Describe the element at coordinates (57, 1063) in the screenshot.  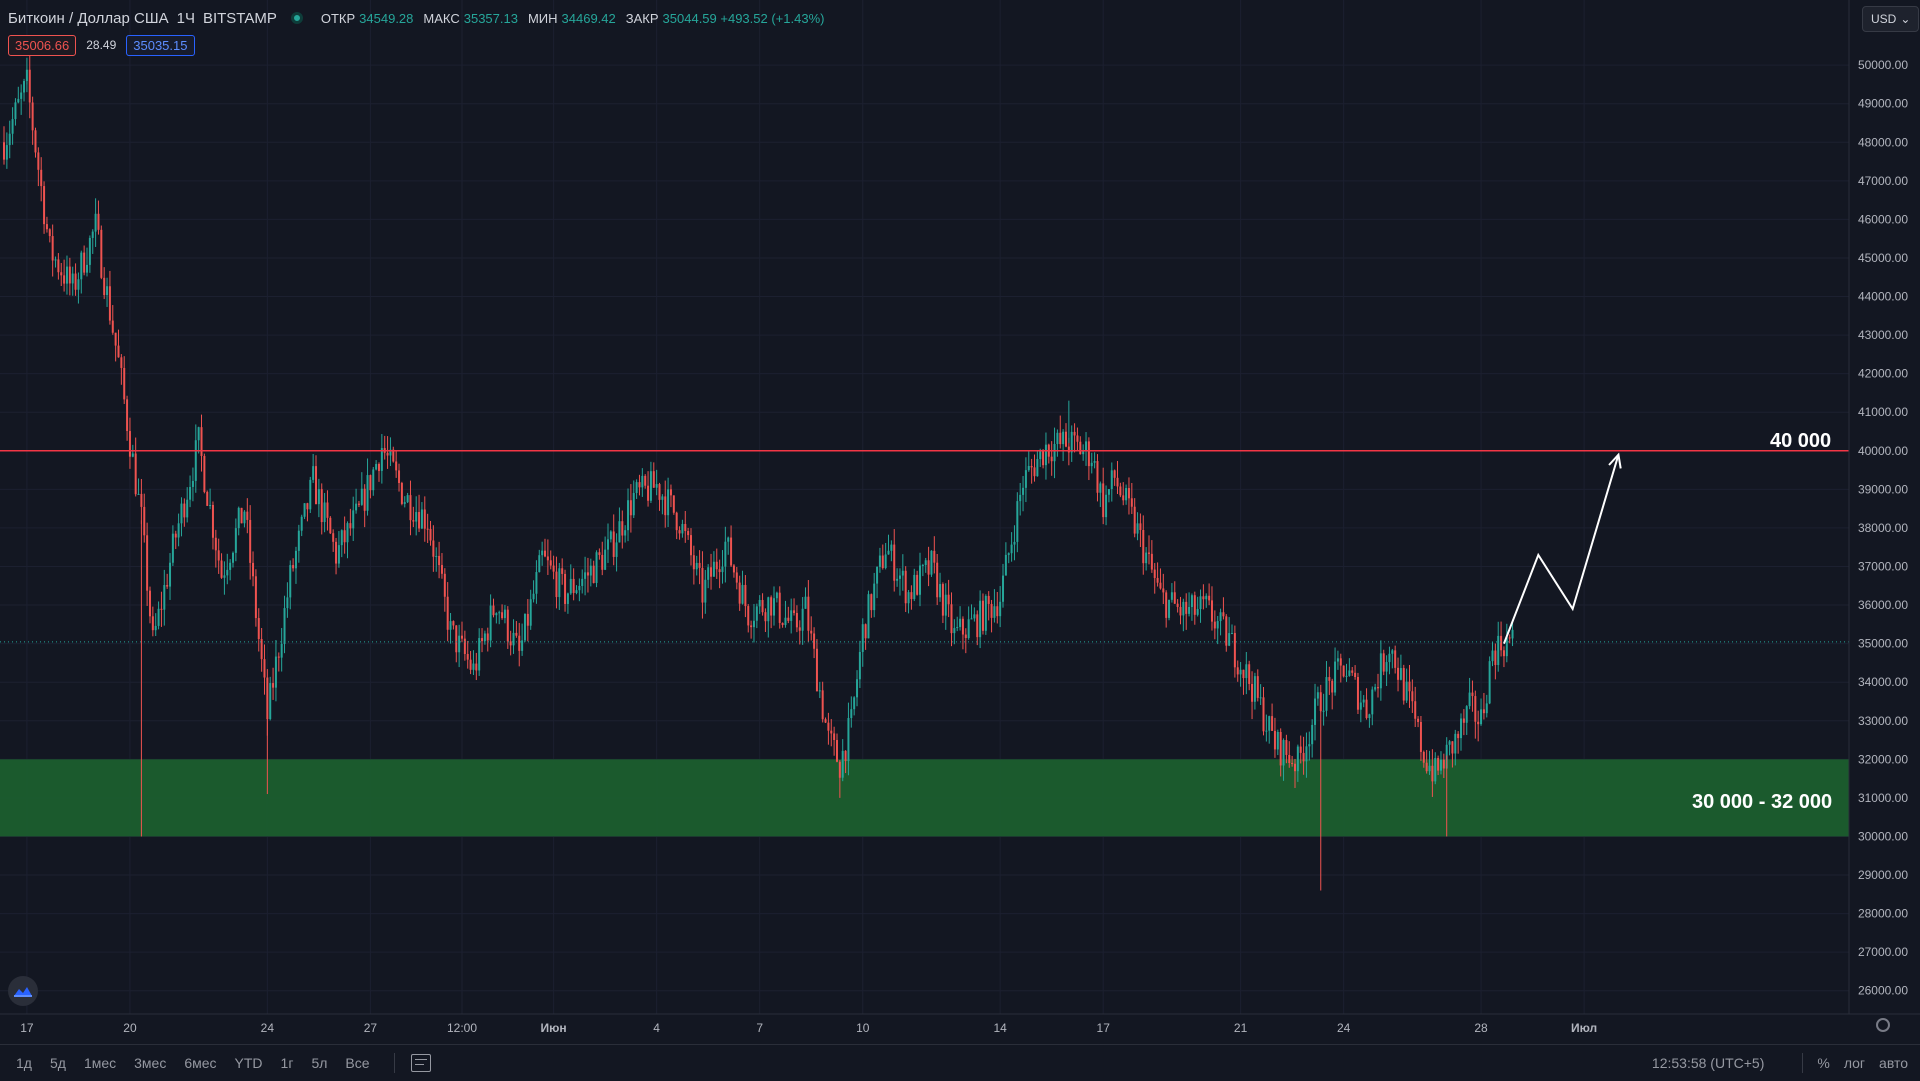
I see `range-5d: 5д` at that location.